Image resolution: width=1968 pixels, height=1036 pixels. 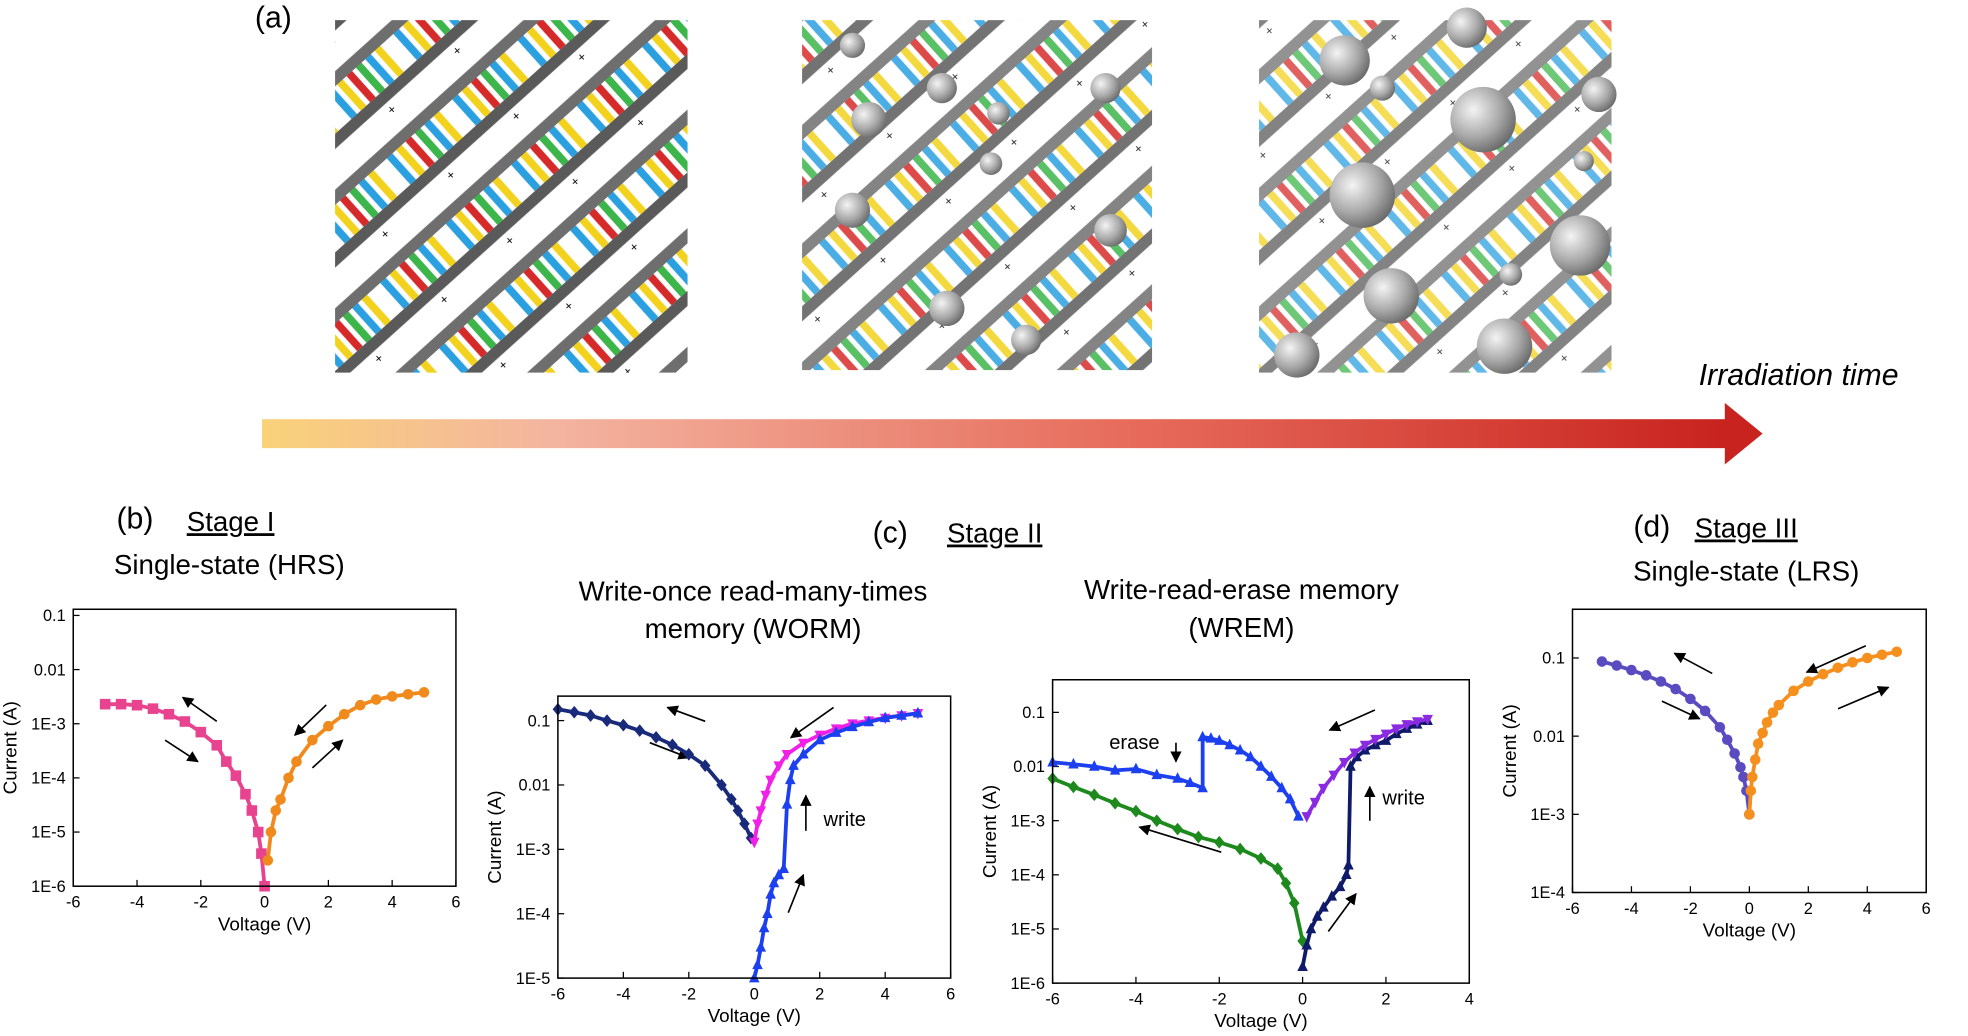 What do you see at coordinates (534, 786) in the screenshot?
I see `y-tick-label: 0.01` at bounding box center [534, 786].